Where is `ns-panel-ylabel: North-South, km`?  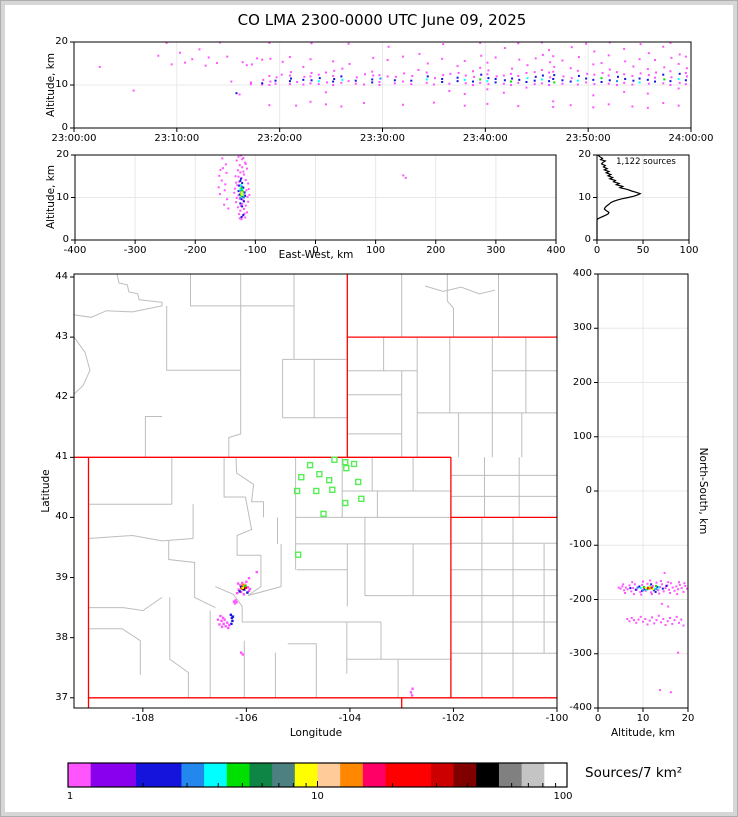
ns-panel-ylabel: North-South, km is located at coordinates (703, 491).